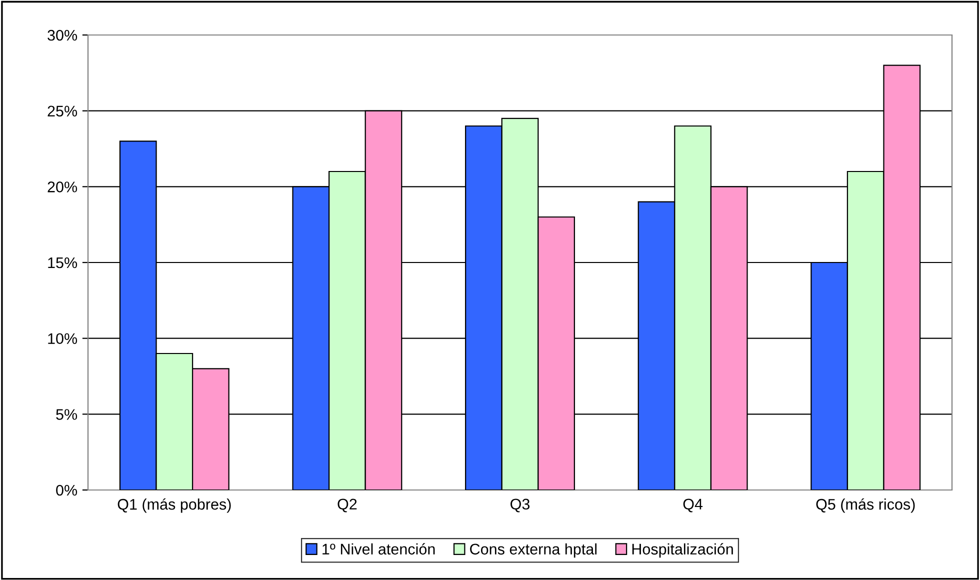 Image resolution: width=980 pixels, height=580 pixels. What do you see at coordinates (63, 187) in the screenshot?
I see `y-tick-label: 20%` at bounding box center [63, 187].